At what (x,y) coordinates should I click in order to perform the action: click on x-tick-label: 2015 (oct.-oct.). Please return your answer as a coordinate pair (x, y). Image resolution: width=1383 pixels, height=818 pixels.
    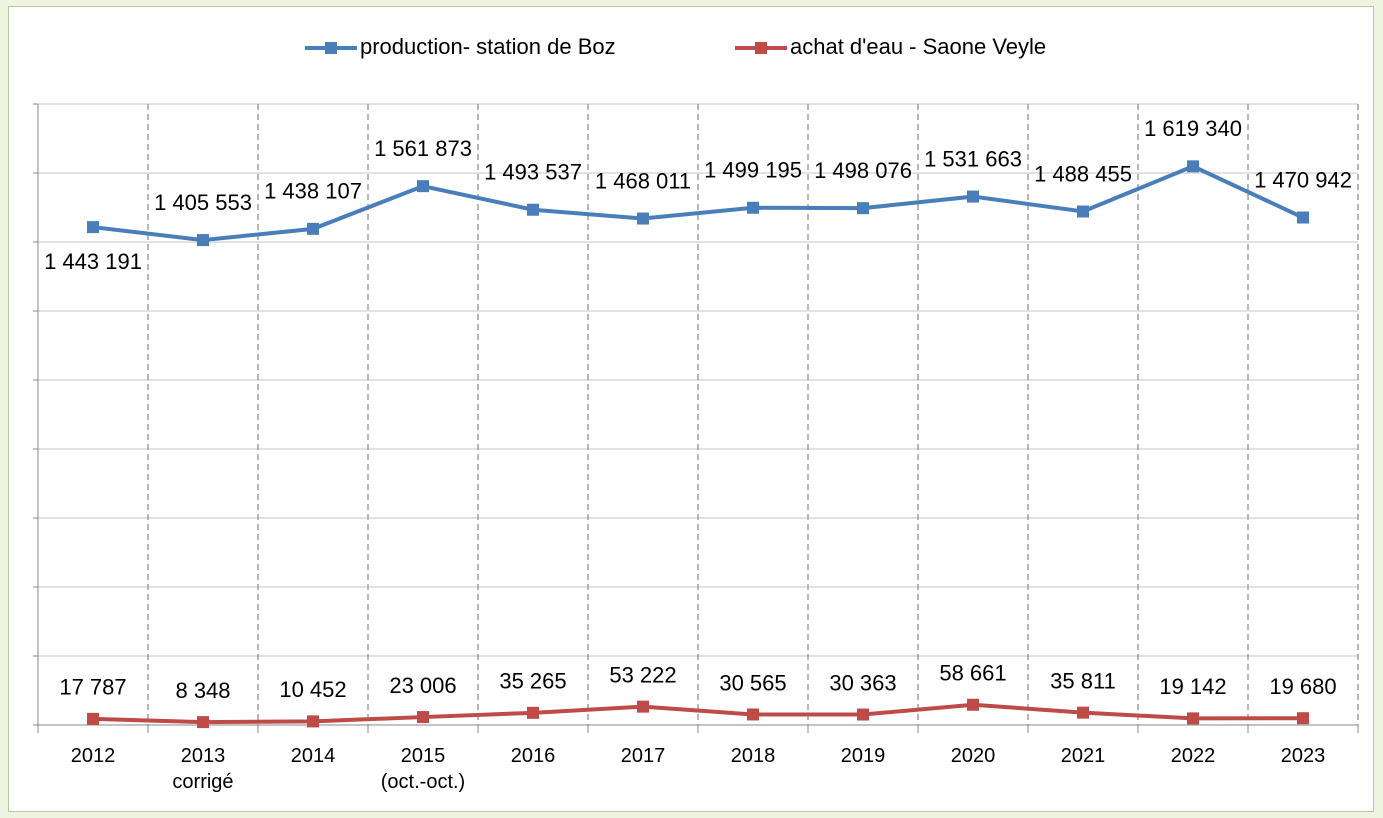
    Looking at the image, I should click on (423, 769).